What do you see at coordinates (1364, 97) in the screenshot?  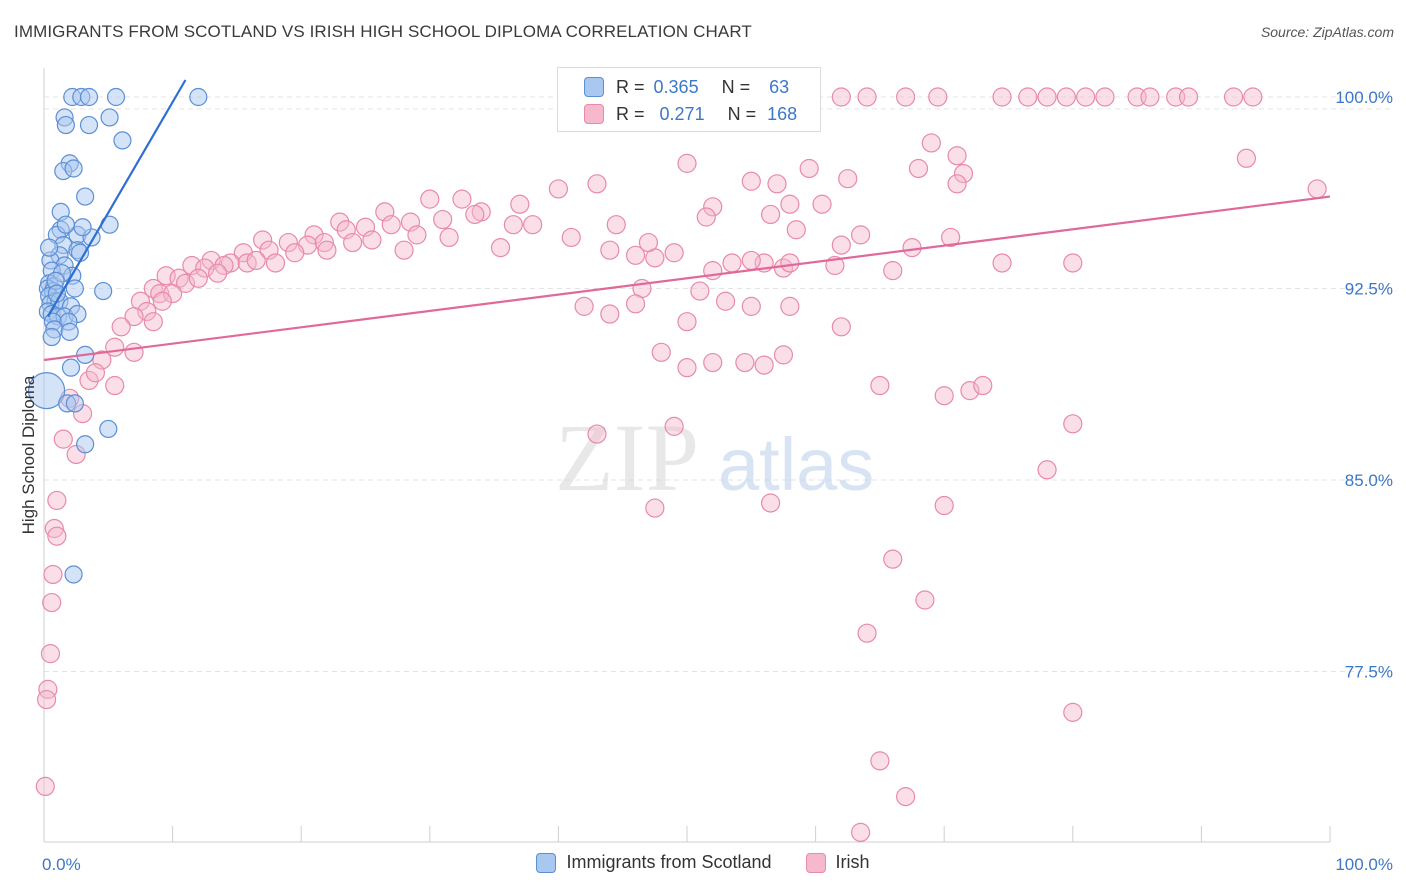 I see `y-tick-label: 100.0%` at bounding box center [1364, 97].